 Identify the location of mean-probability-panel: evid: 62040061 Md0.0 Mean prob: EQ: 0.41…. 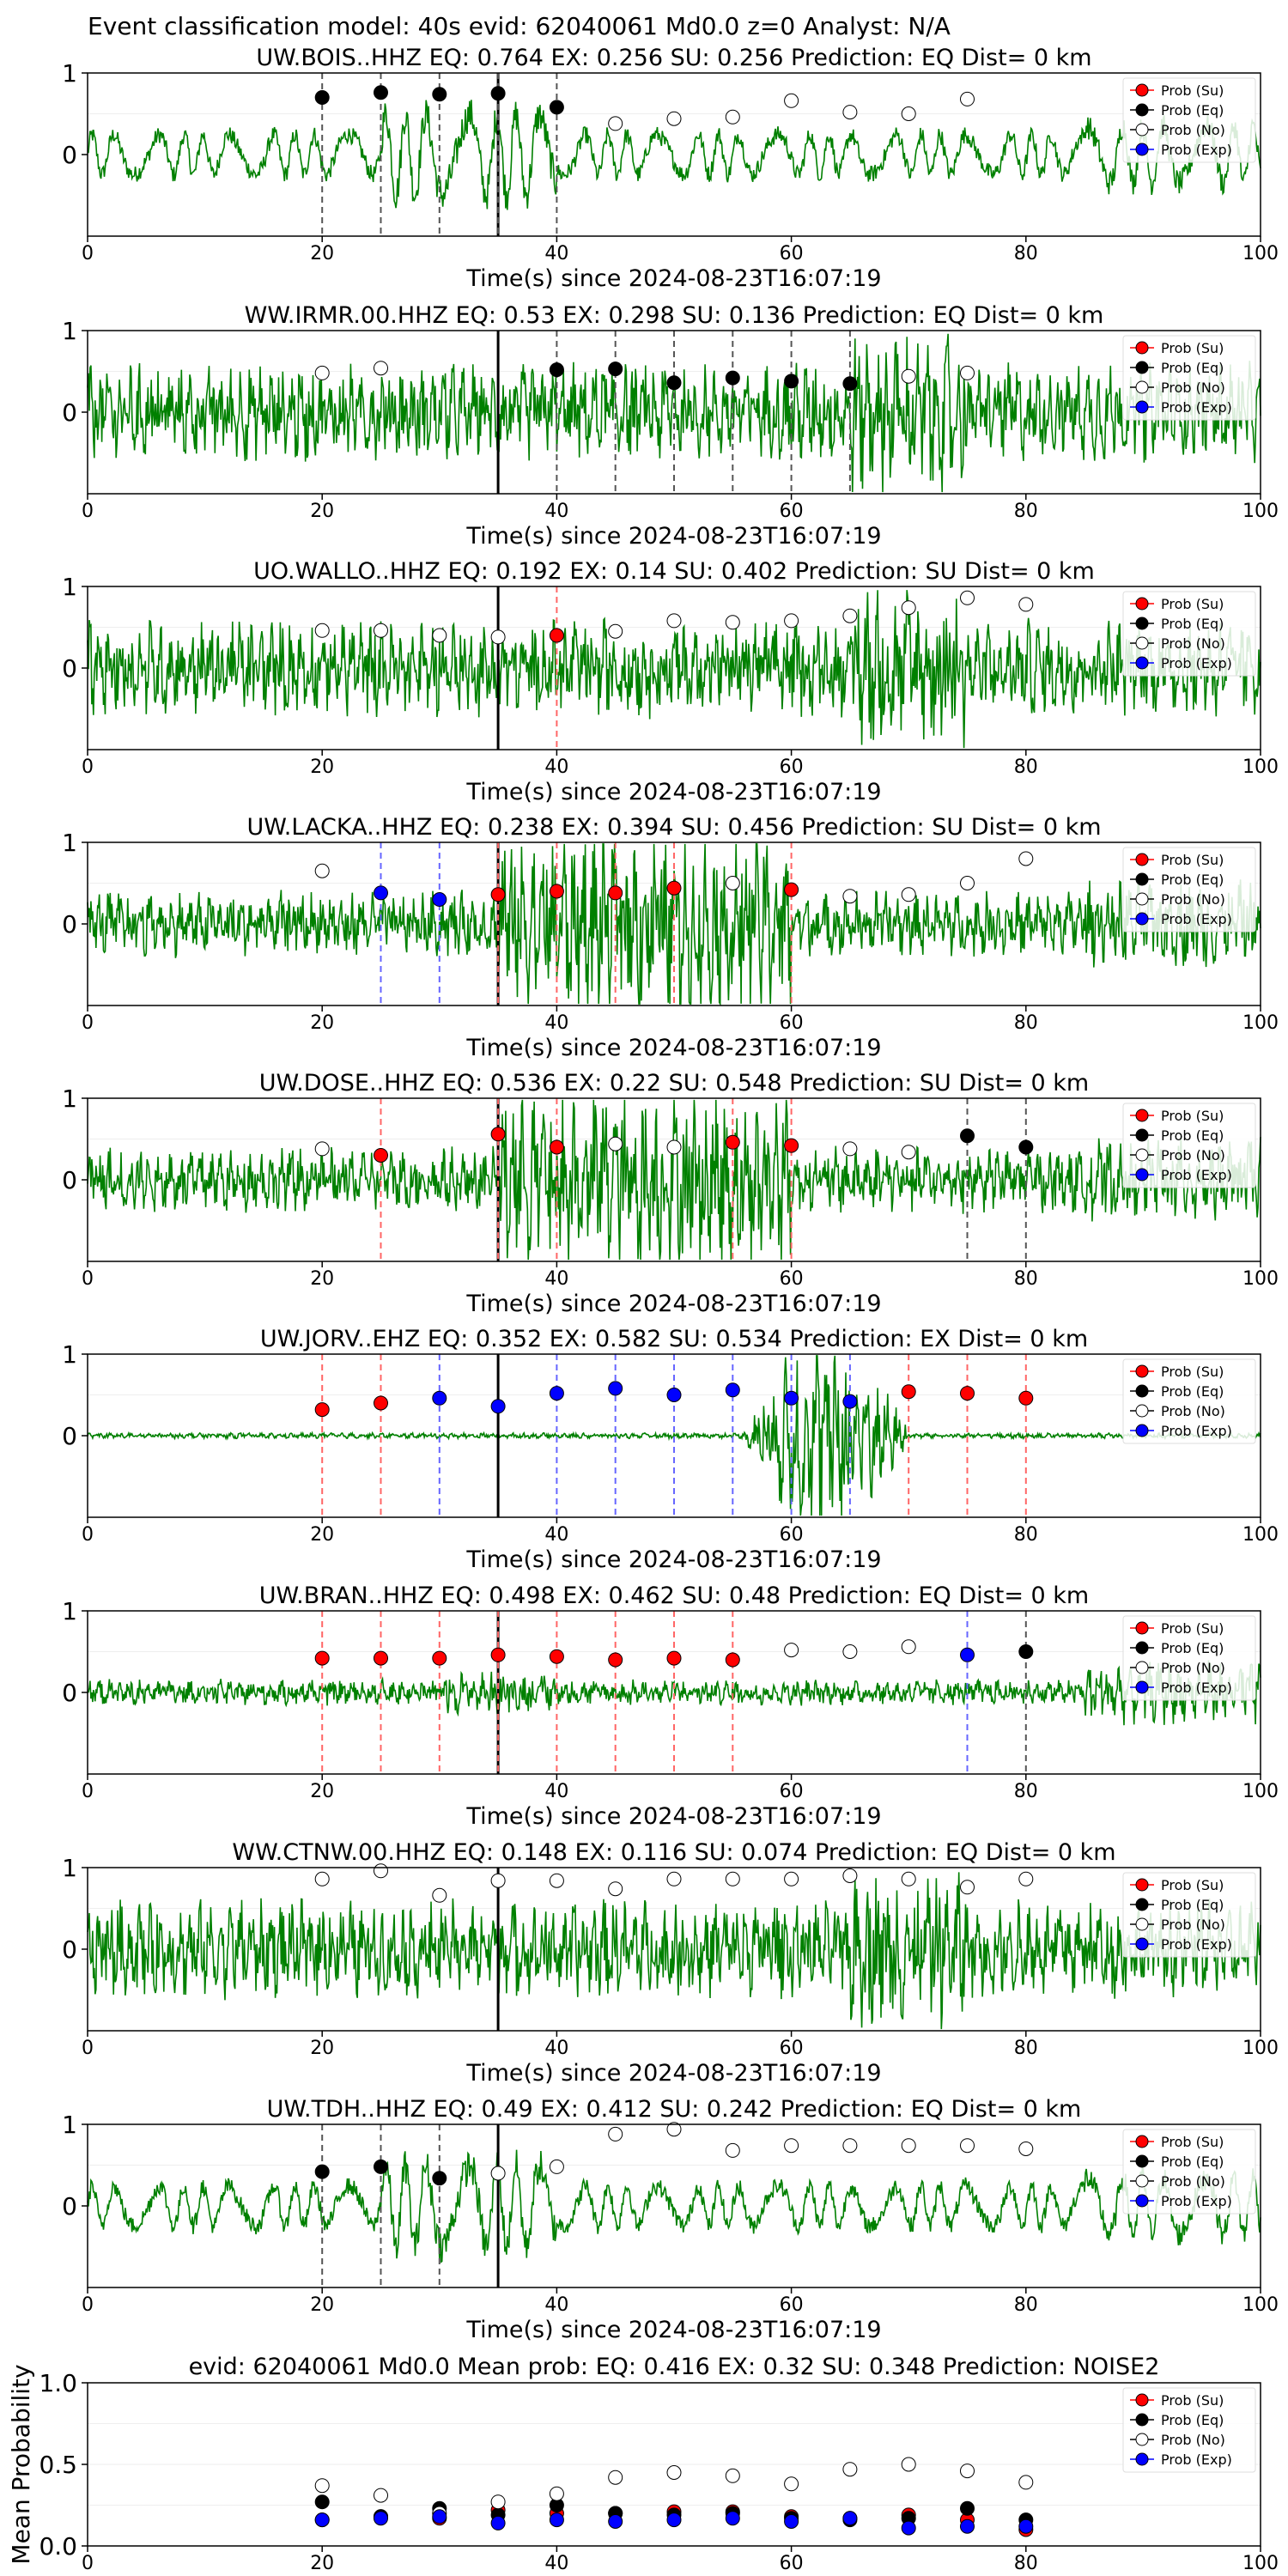
(643, 2464).